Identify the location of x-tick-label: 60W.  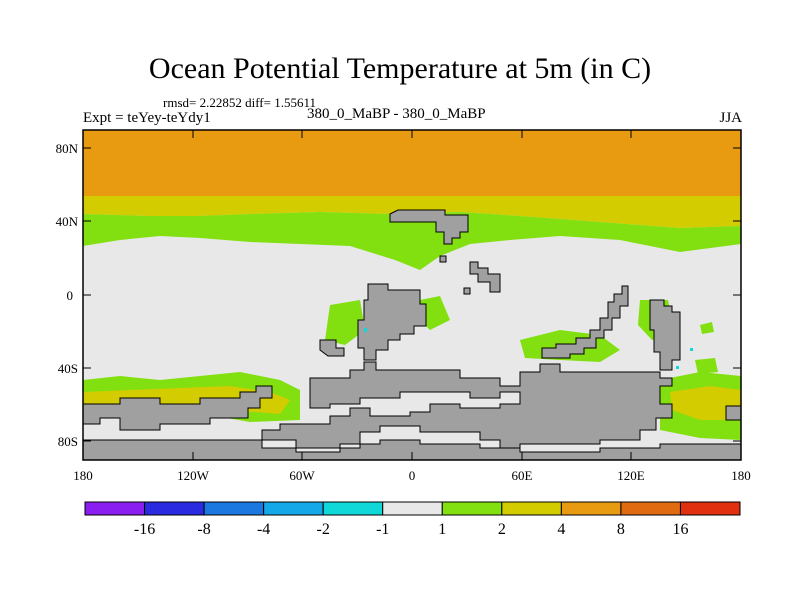
(302, 475).